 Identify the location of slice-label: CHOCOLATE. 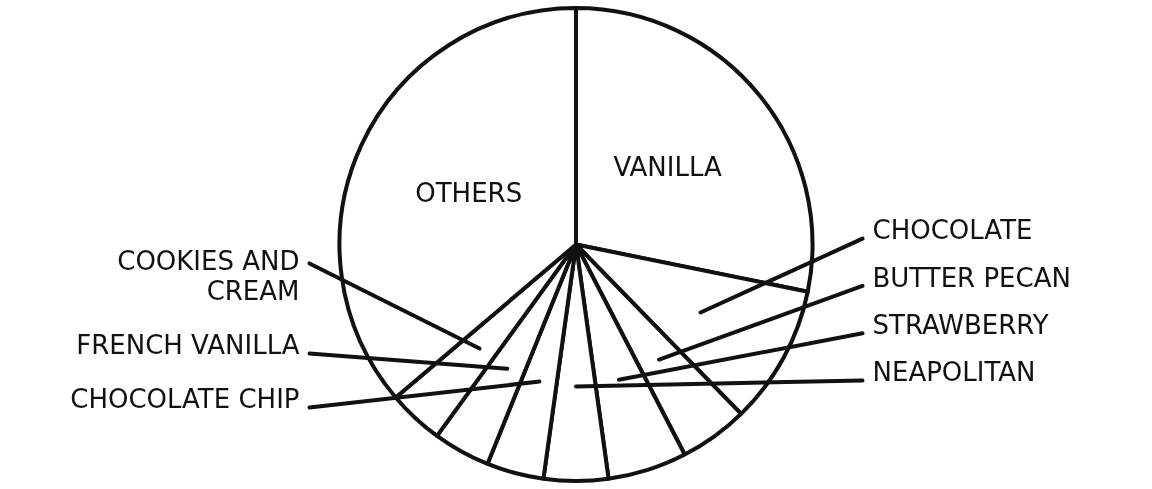
(952, 230).